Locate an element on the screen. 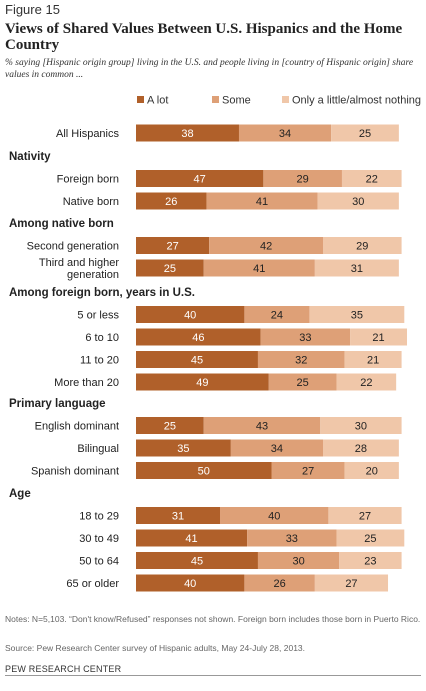 The width and height of the screenshot is (426, 691). bar-second-generation-only-a-little-almost-nothing is located at coordinates (362, 245).